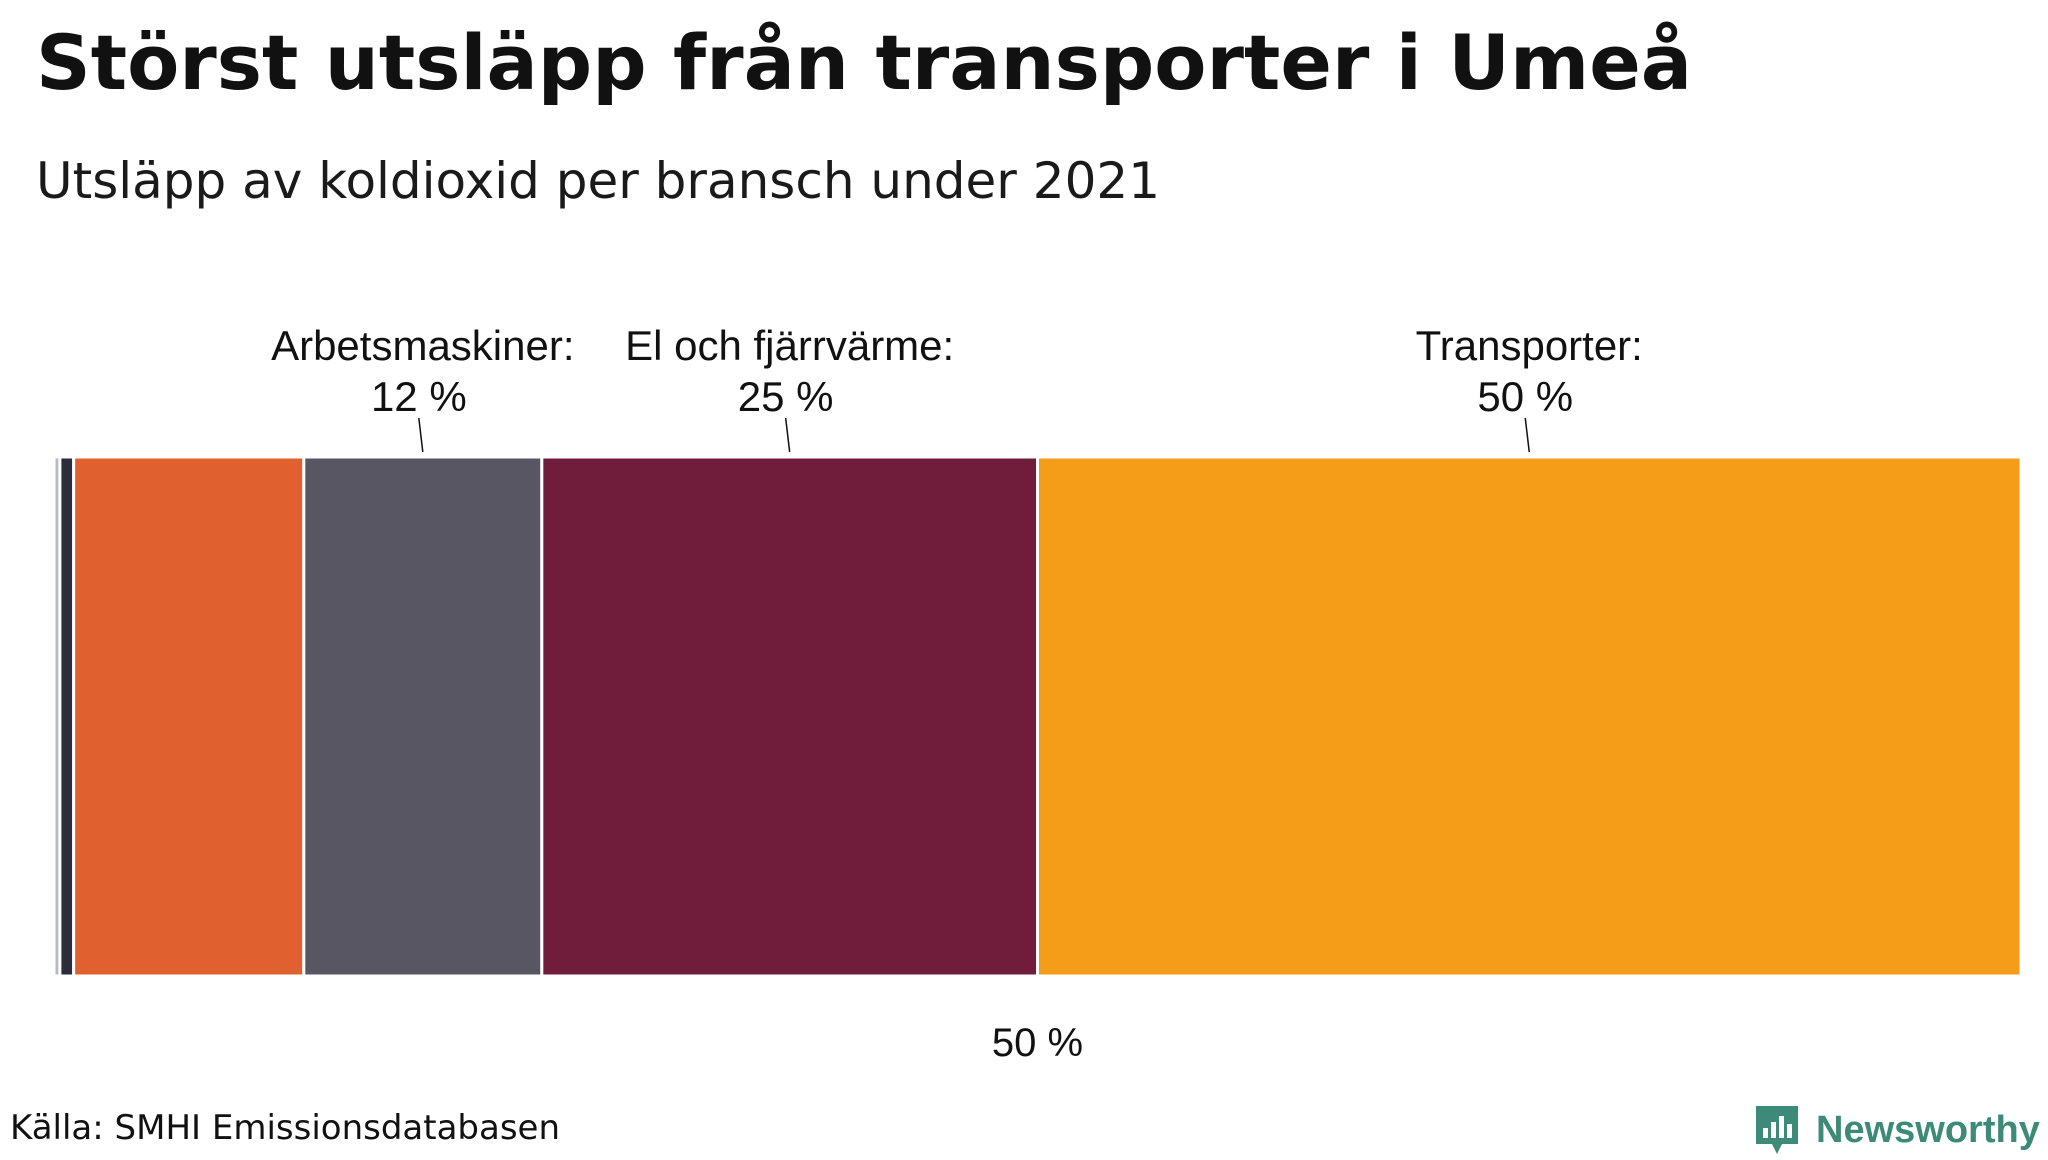  I want to click on bar-el-och-fjarrvarme, so click(789, 716).